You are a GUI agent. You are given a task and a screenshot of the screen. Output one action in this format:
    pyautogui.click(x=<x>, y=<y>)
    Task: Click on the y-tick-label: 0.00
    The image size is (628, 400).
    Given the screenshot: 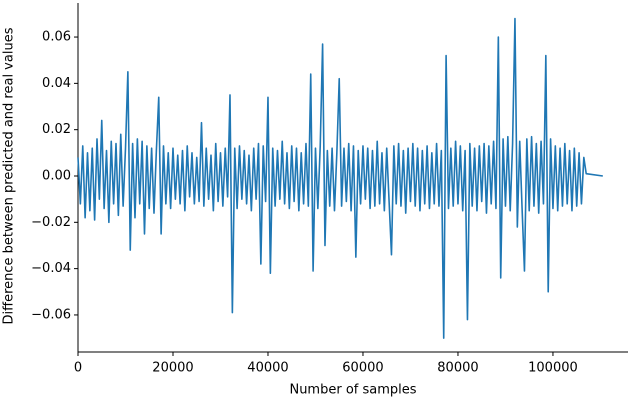 What is the action you would take?
    pyautogui.click(x=56, y=175)
    